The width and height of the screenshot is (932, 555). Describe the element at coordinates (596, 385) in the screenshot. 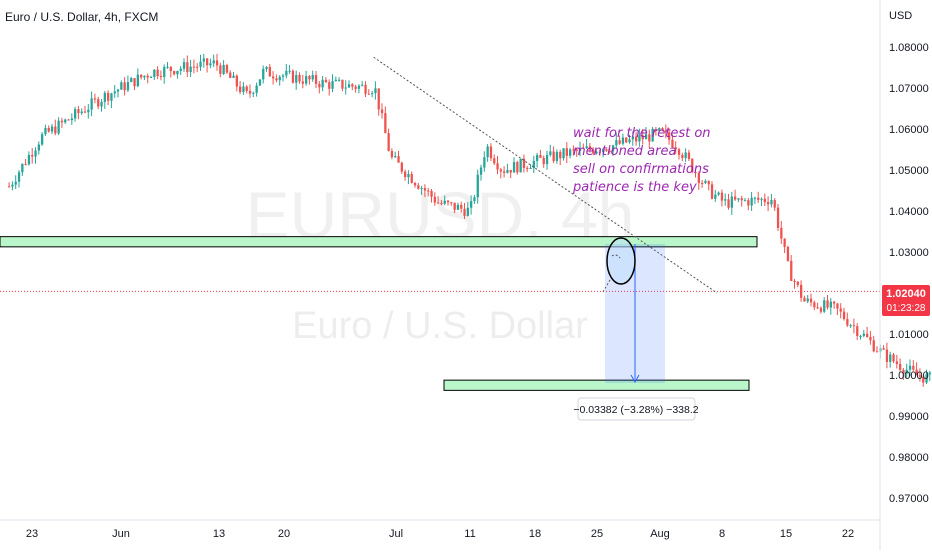

I see `support-zone` at that location.